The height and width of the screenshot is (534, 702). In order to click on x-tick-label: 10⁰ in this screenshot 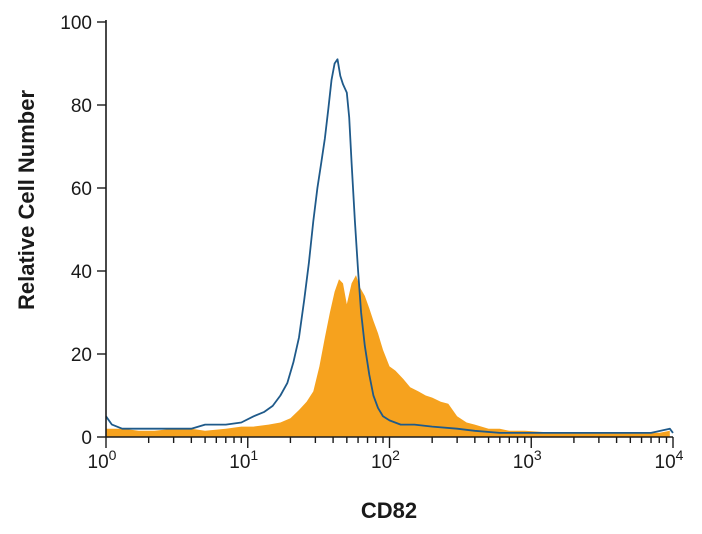, I will do `click(102, 460)`.